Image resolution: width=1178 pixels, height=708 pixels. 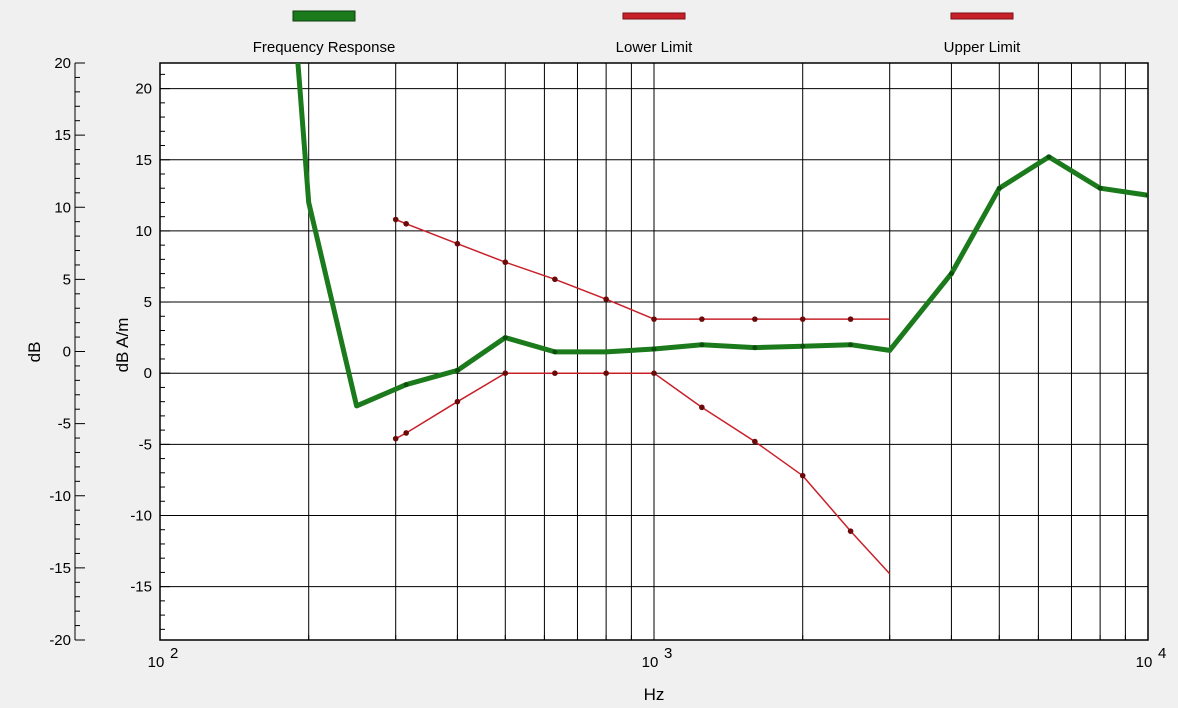 What do you see at coordinates (64, 424) in the screenshot?
I see `left-tick-label: -5` at bounding box center [64, 424].